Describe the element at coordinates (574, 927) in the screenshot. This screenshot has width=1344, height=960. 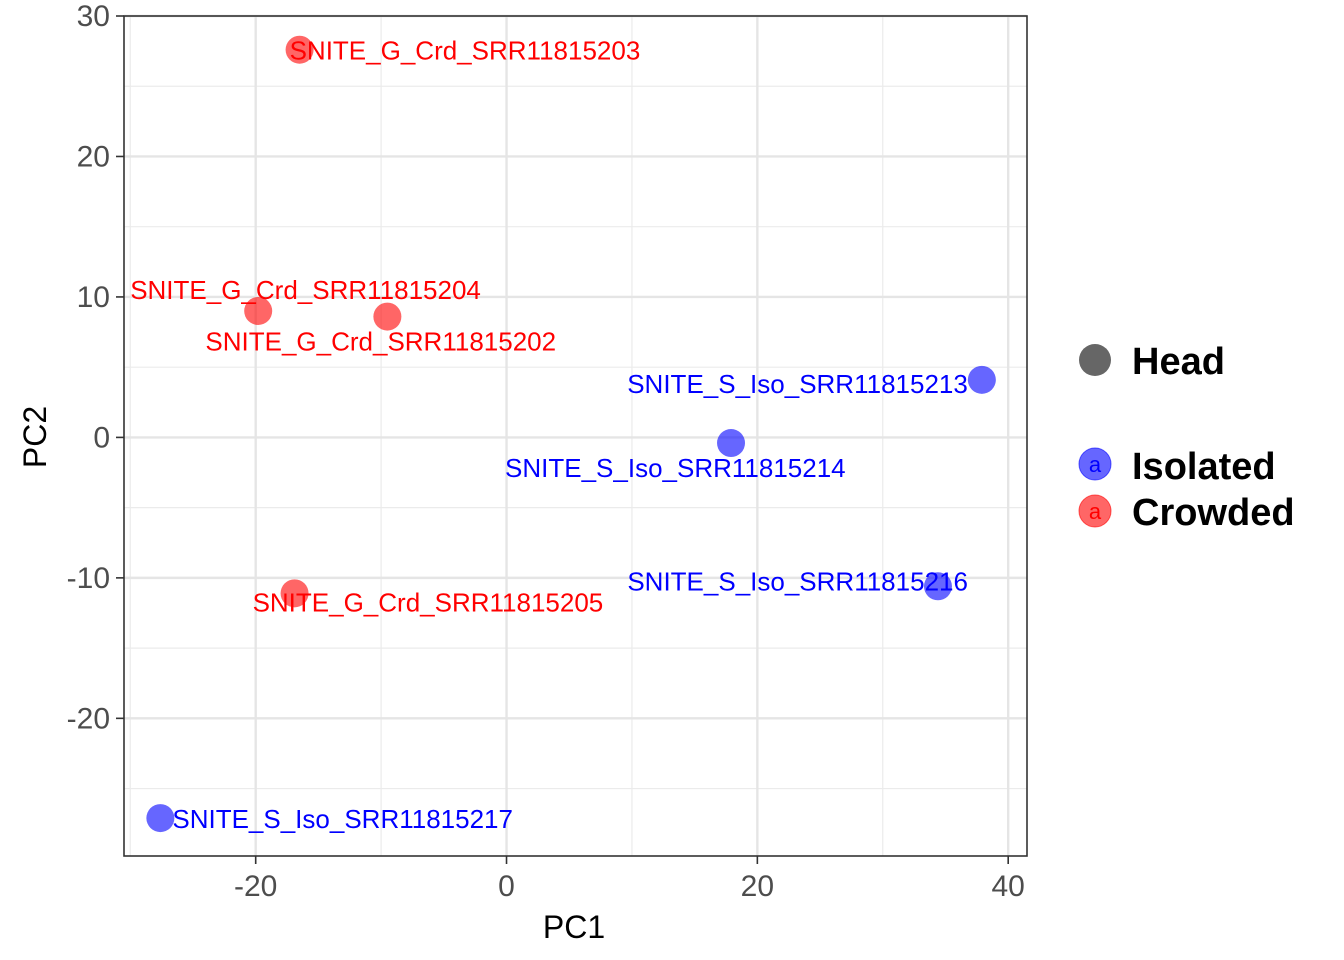
I see `x-axis-title: PC1` at that location.